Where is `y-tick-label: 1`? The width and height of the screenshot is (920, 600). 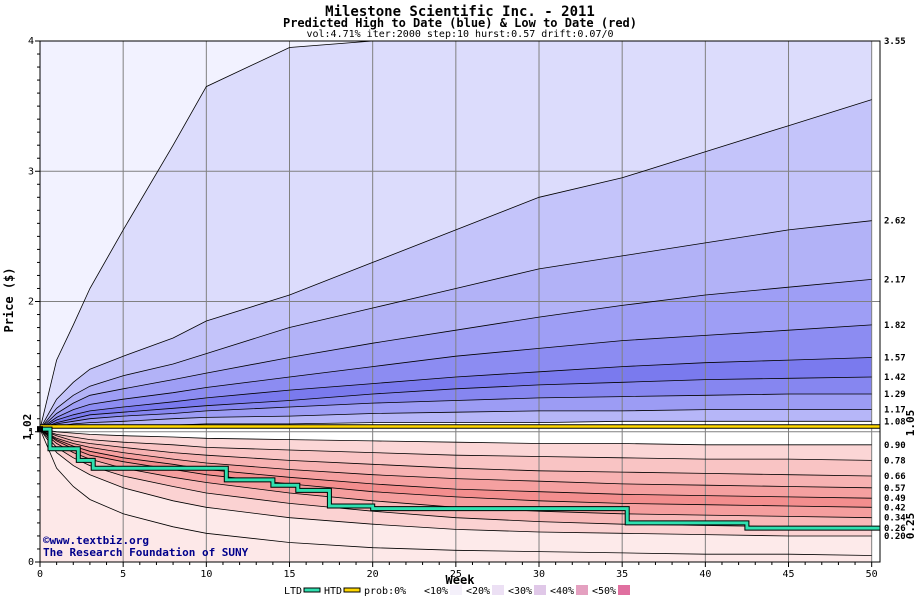 y-tick-label: 1 is located at coordinates (31, 432).